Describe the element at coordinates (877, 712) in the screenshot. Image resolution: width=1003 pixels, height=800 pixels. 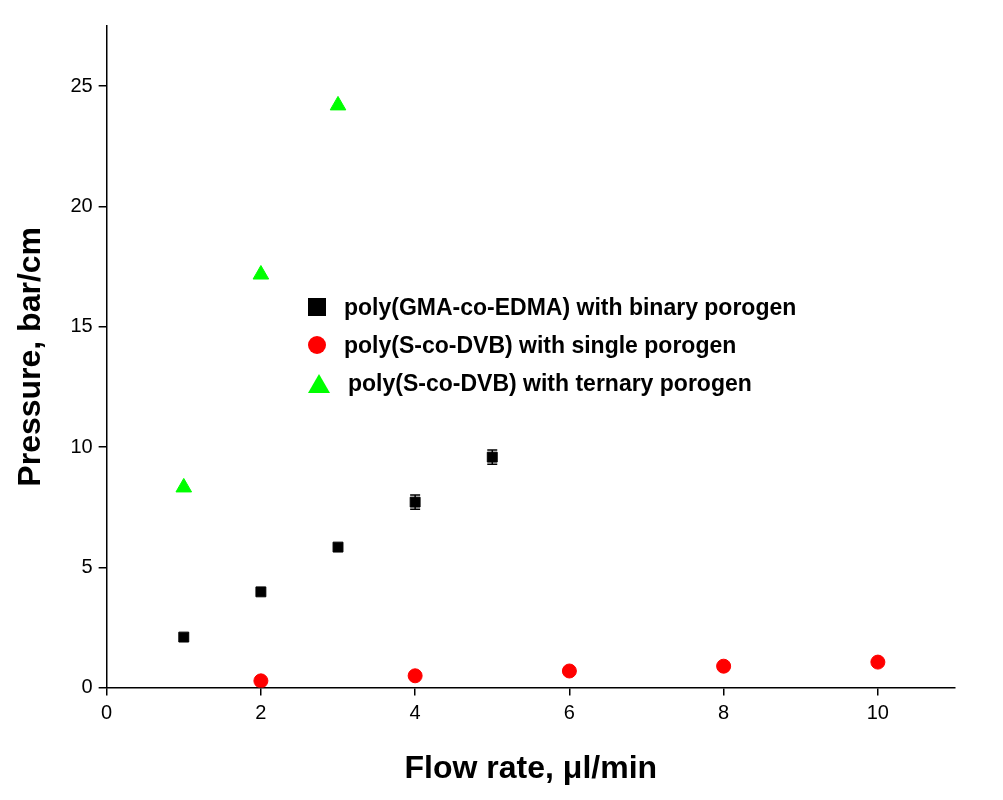
I see `x-tick-label: 10` at that location.